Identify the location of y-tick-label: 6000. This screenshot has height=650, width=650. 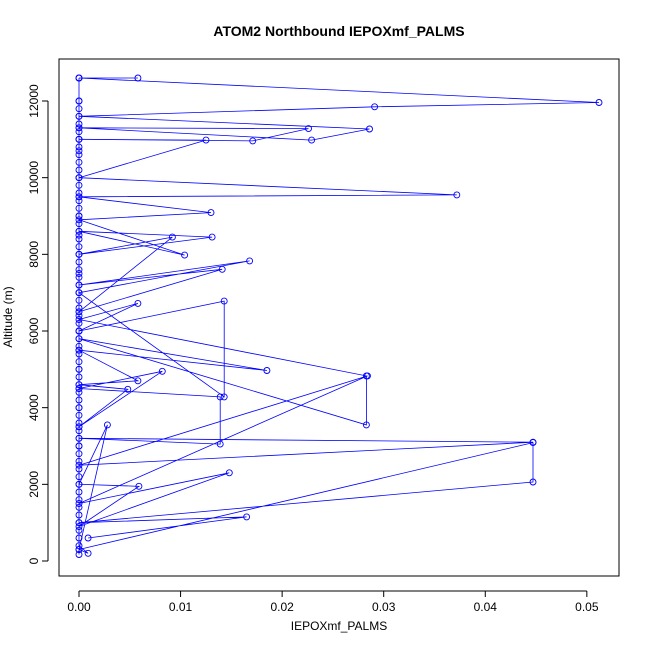
(34, 330).